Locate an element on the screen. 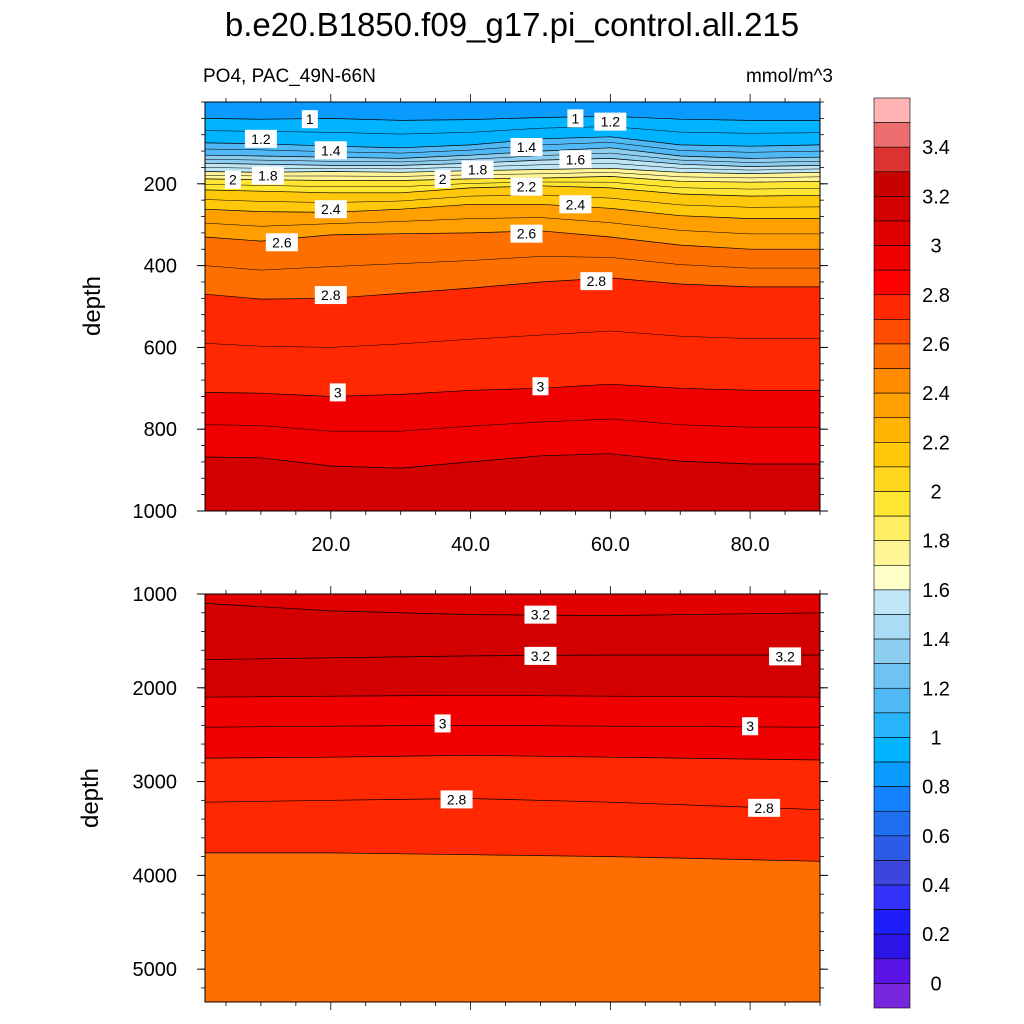 Image resolution: width=1024 pixels, height=1024 pixels. colorbar-label: 2.6 is located at coordinates (936, 345).